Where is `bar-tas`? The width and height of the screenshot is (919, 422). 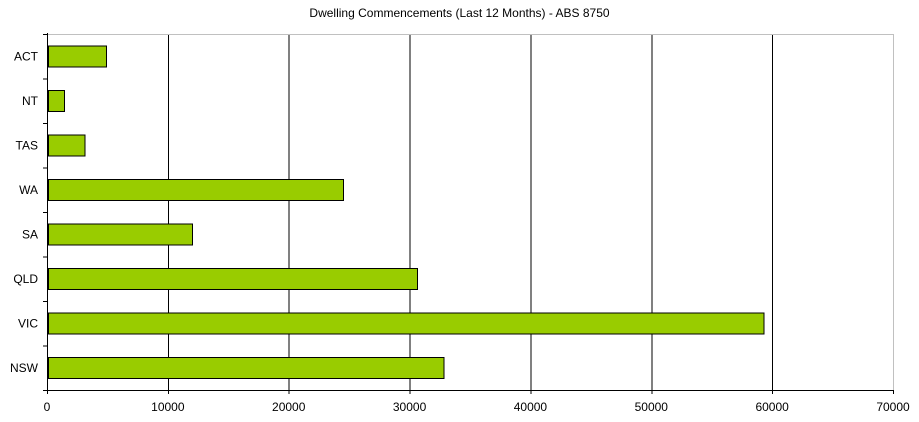 bar-tas is located at coordinates (67, 145).